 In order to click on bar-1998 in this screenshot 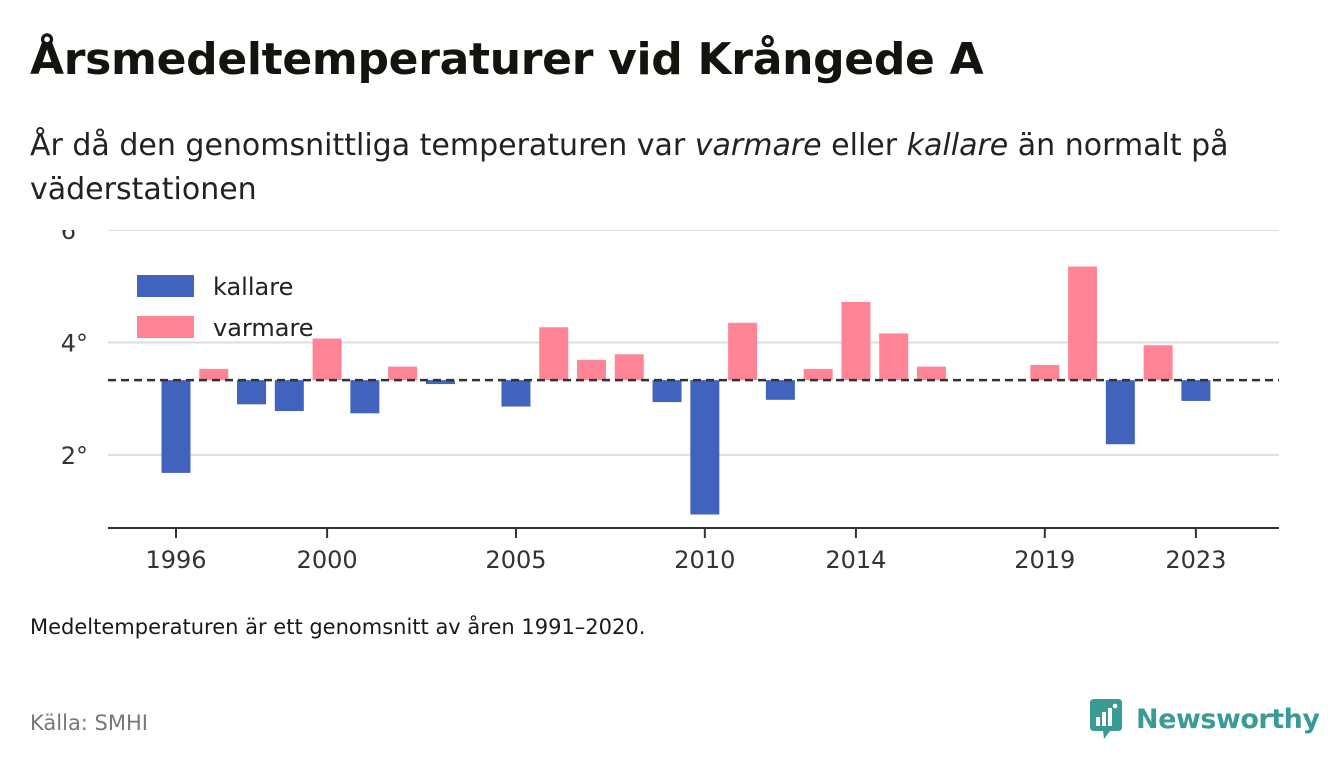, I will do `click(252, 392)`.